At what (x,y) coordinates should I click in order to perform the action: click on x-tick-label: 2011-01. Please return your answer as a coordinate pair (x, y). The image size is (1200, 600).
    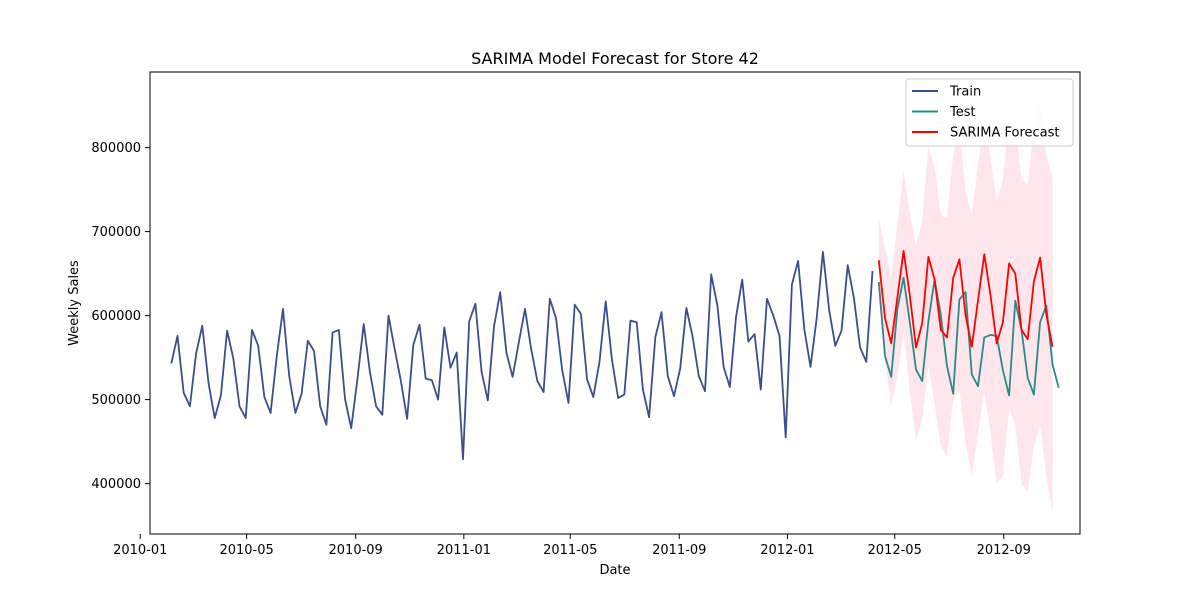
    Looking at the image, I should click on (464, 550).